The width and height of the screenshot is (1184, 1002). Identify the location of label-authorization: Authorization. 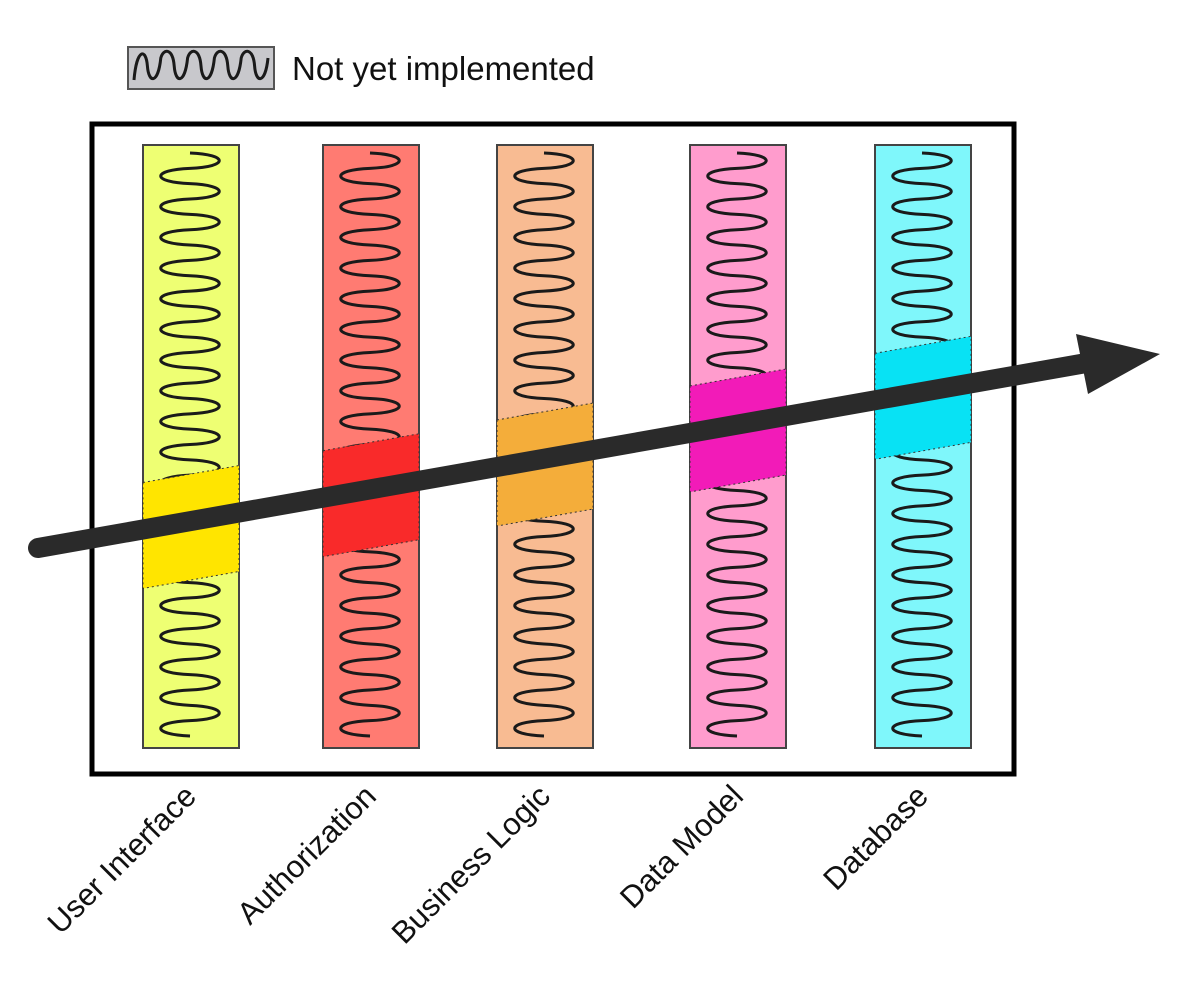
(306, 854).